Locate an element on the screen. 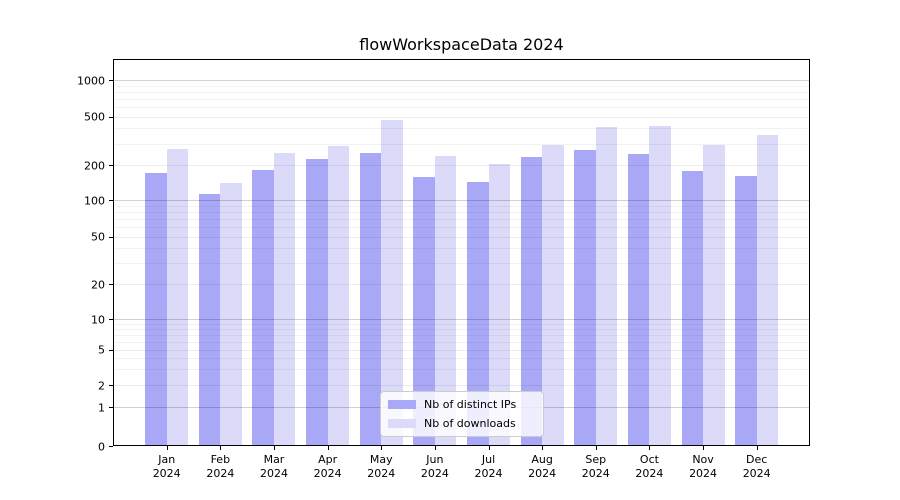 The width and height of the screenshot is (900, 500). x-tick-mark-nov is located at coordinates (704, 448).